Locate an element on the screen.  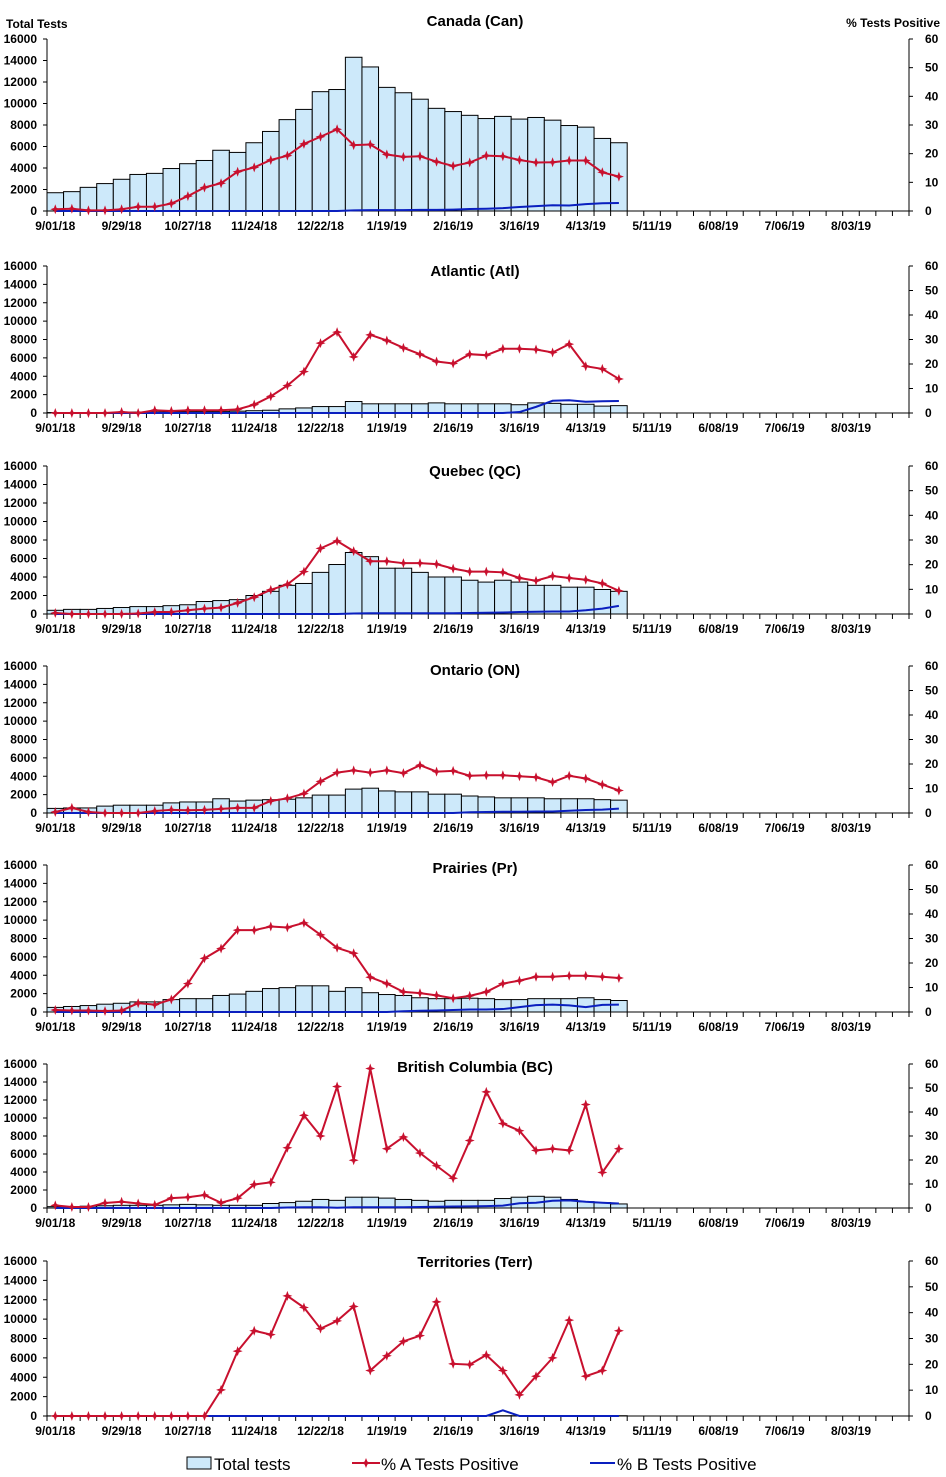
right-tick-label: 60 is located at coordinates (932, 39).